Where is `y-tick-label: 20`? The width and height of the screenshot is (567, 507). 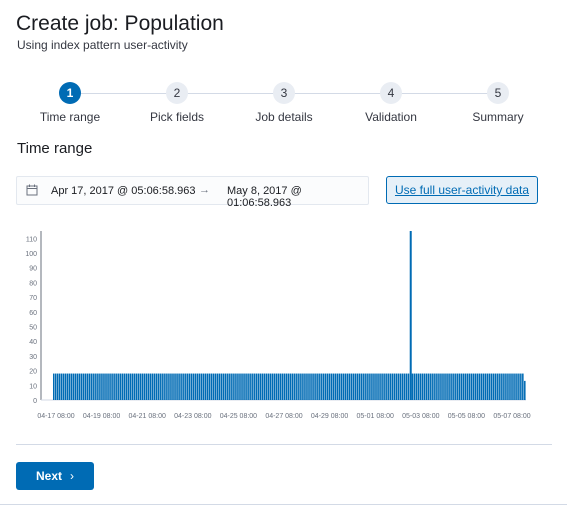
y-tick-label: 20 is located at coordinates (33, 372).